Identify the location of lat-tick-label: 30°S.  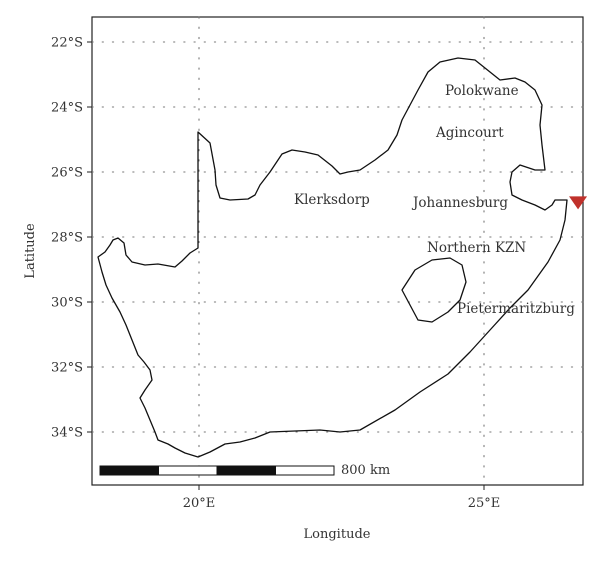
(67, 303).